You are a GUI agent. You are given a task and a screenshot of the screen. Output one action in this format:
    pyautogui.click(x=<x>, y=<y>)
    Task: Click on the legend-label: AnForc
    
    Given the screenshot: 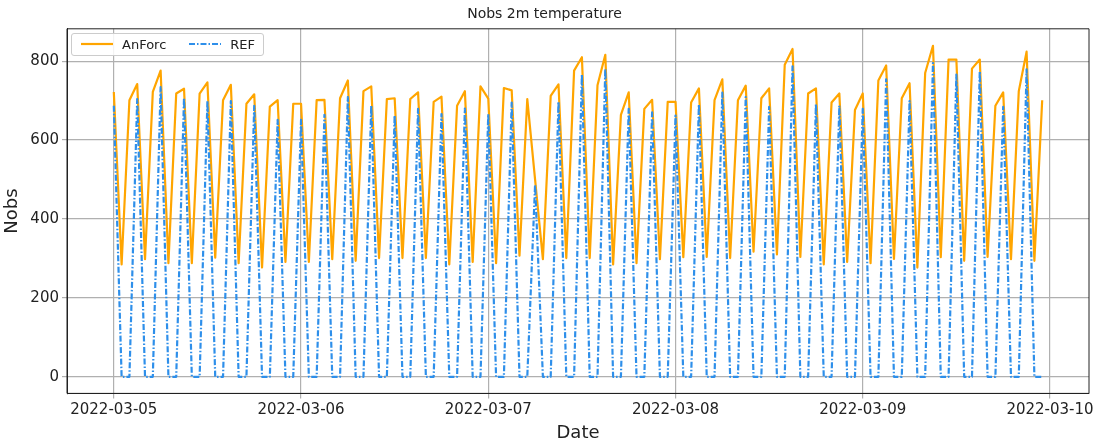 What is the action you would take?
    pyautogui.click(x=144, y=44)
    